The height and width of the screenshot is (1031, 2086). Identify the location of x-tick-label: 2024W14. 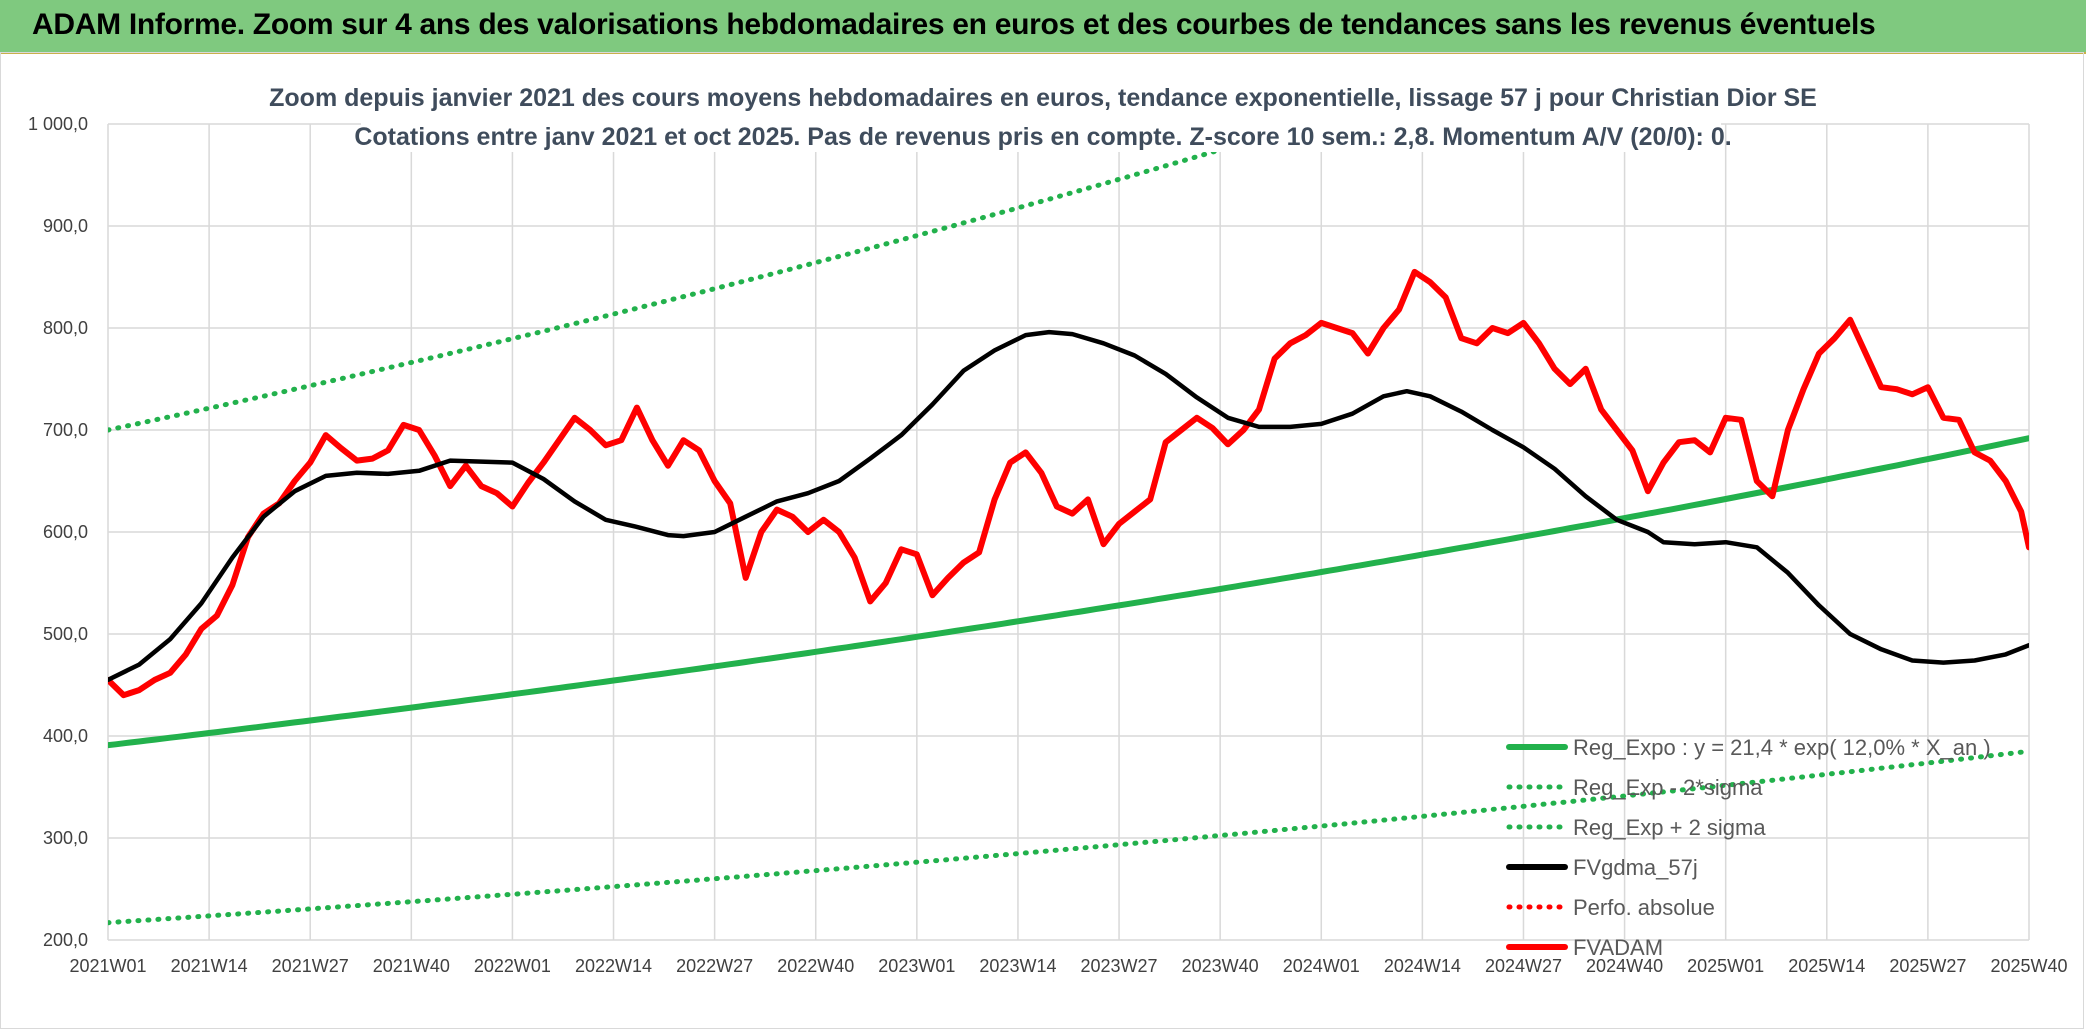
(1422, 966).